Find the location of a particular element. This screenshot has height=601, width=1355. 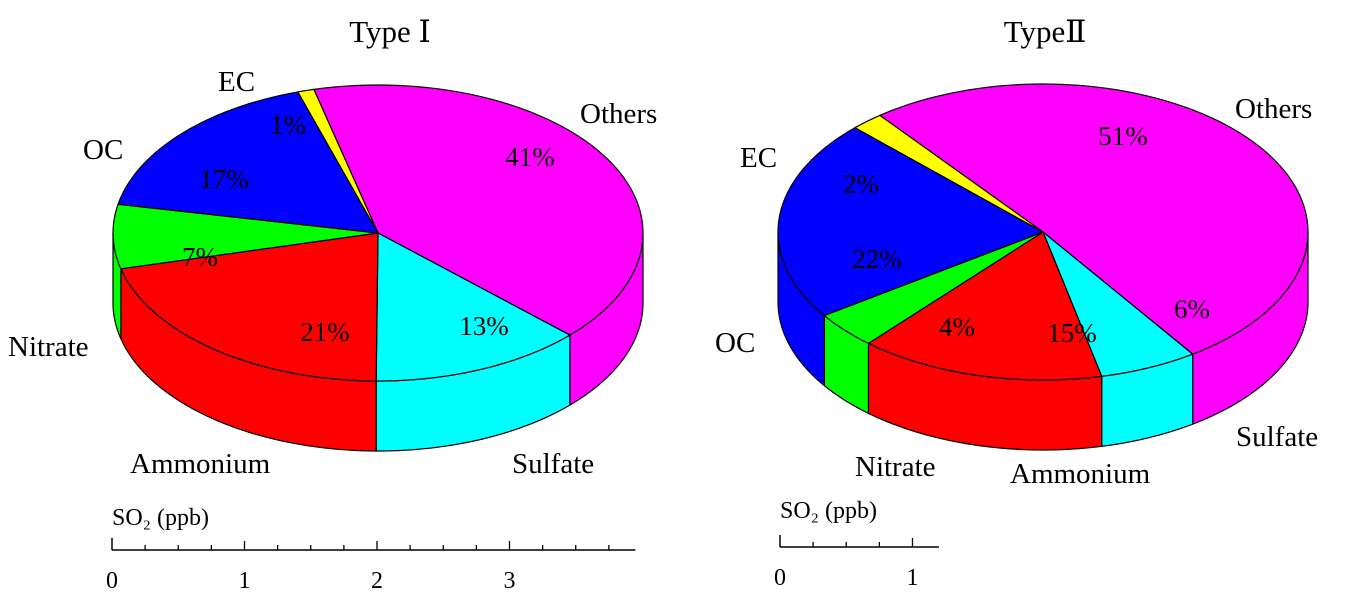

slice-value-label-oc: 17% is located at coordinates (224, 179).